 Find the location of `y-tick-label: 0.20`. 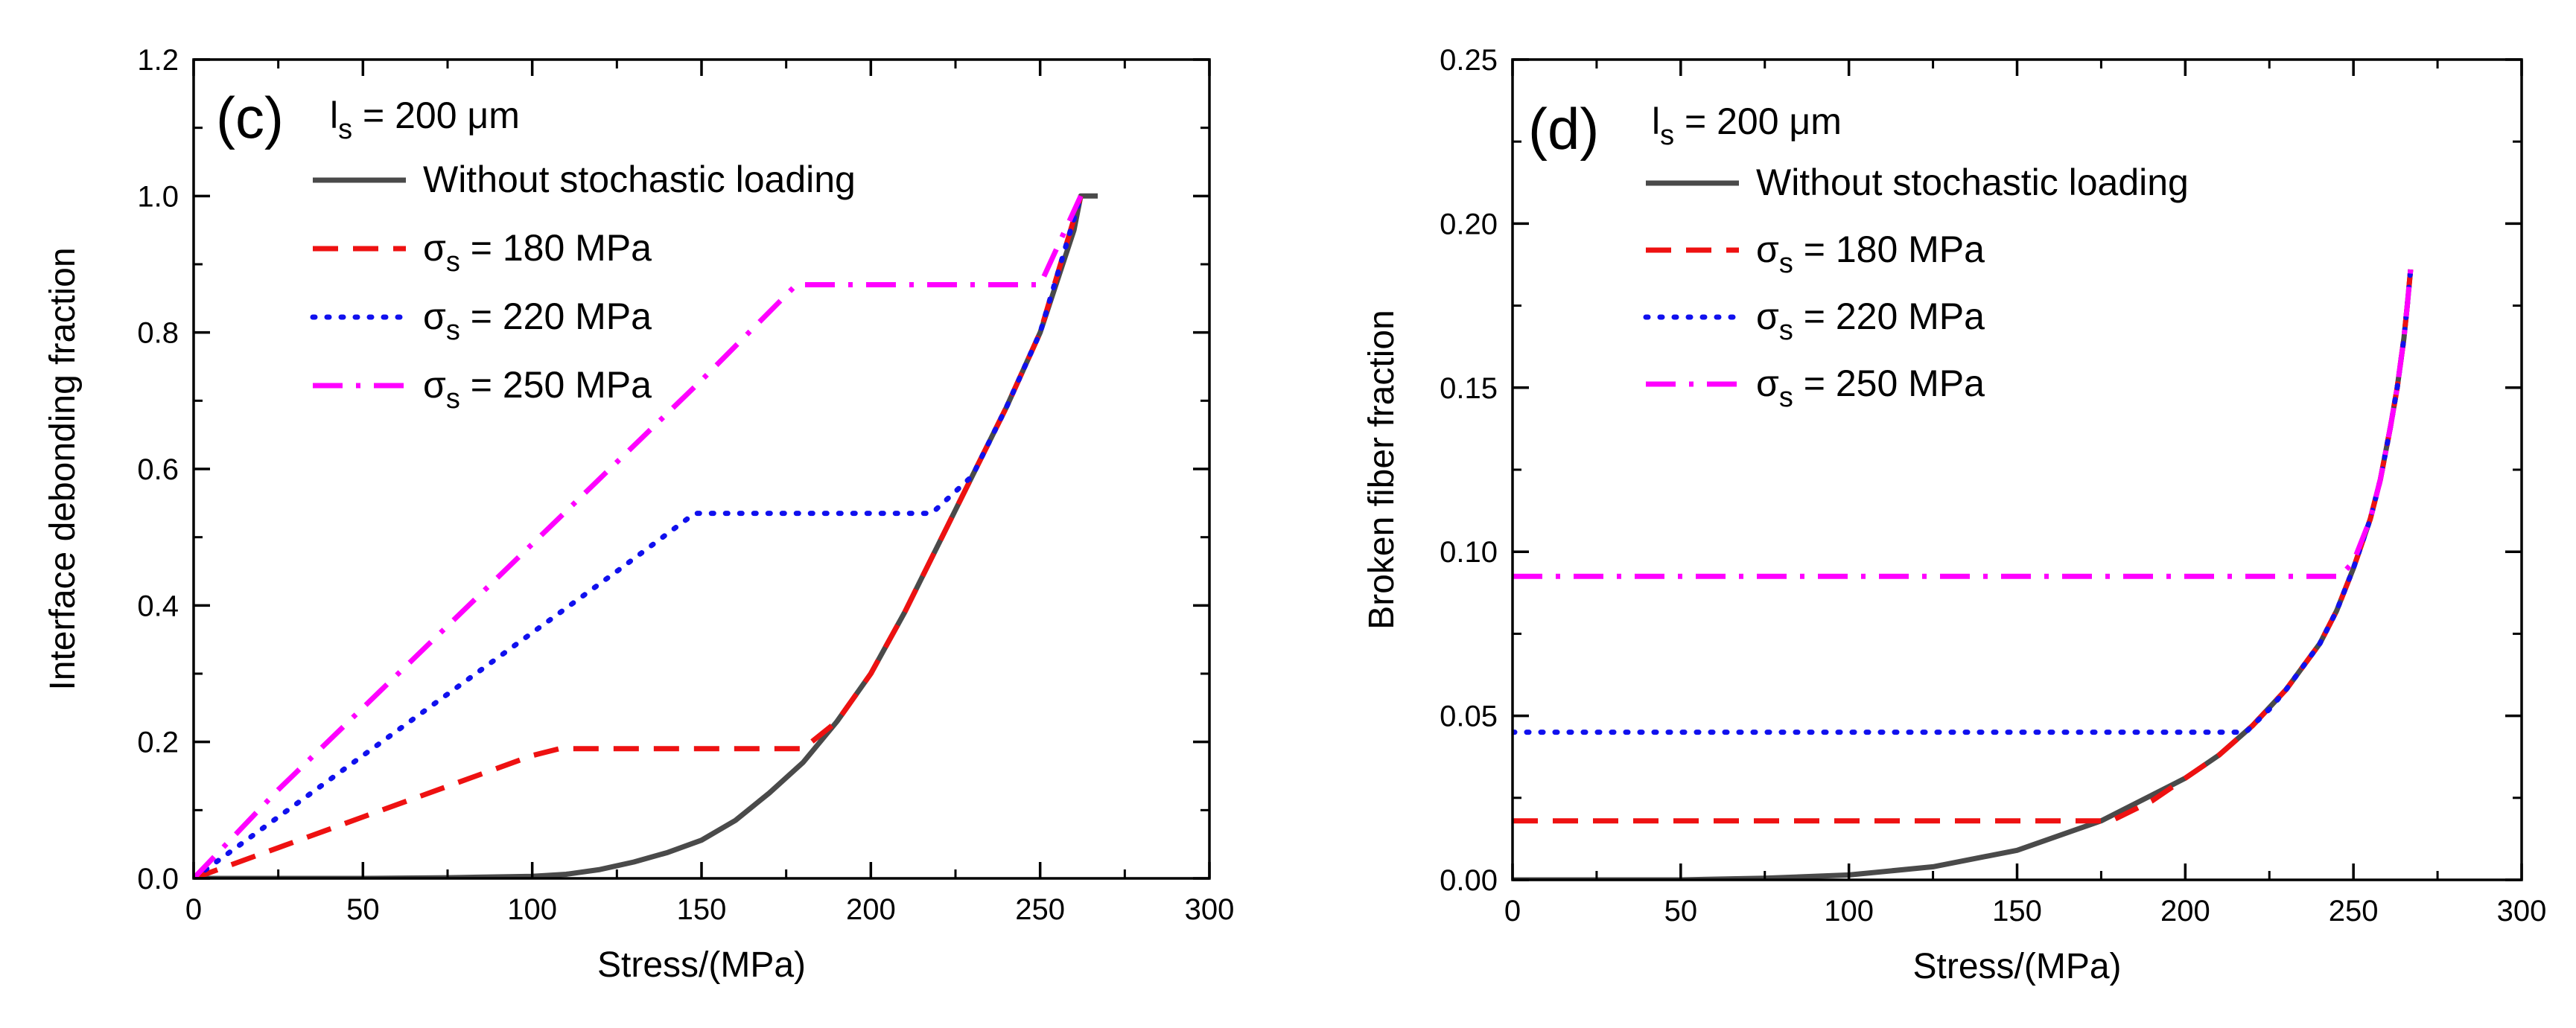

y-tick-label: 0.20 is located at coordinates (1469, 224).